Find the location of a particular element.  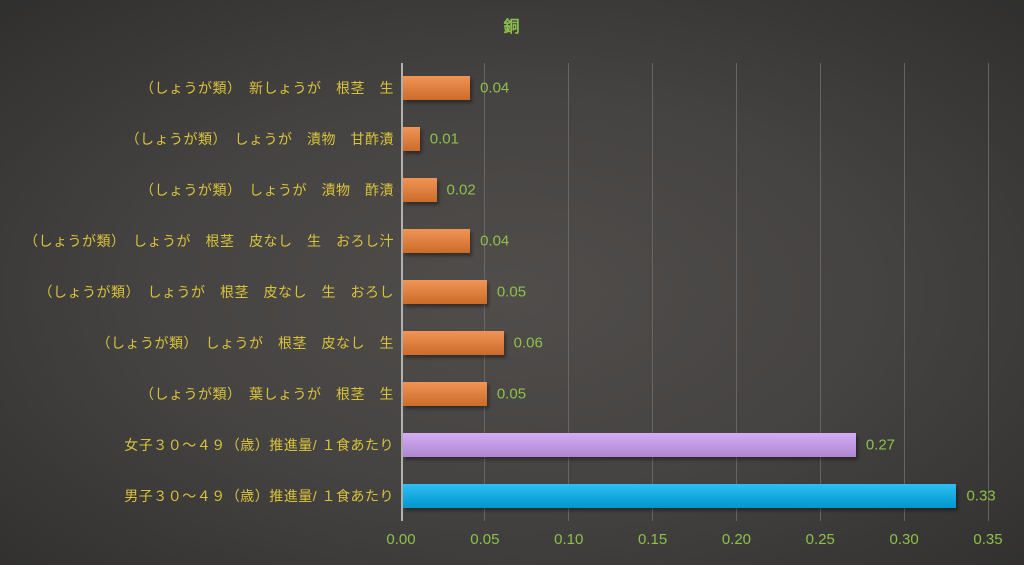

value-label: 0.02 is located at coordinates (461, 190).